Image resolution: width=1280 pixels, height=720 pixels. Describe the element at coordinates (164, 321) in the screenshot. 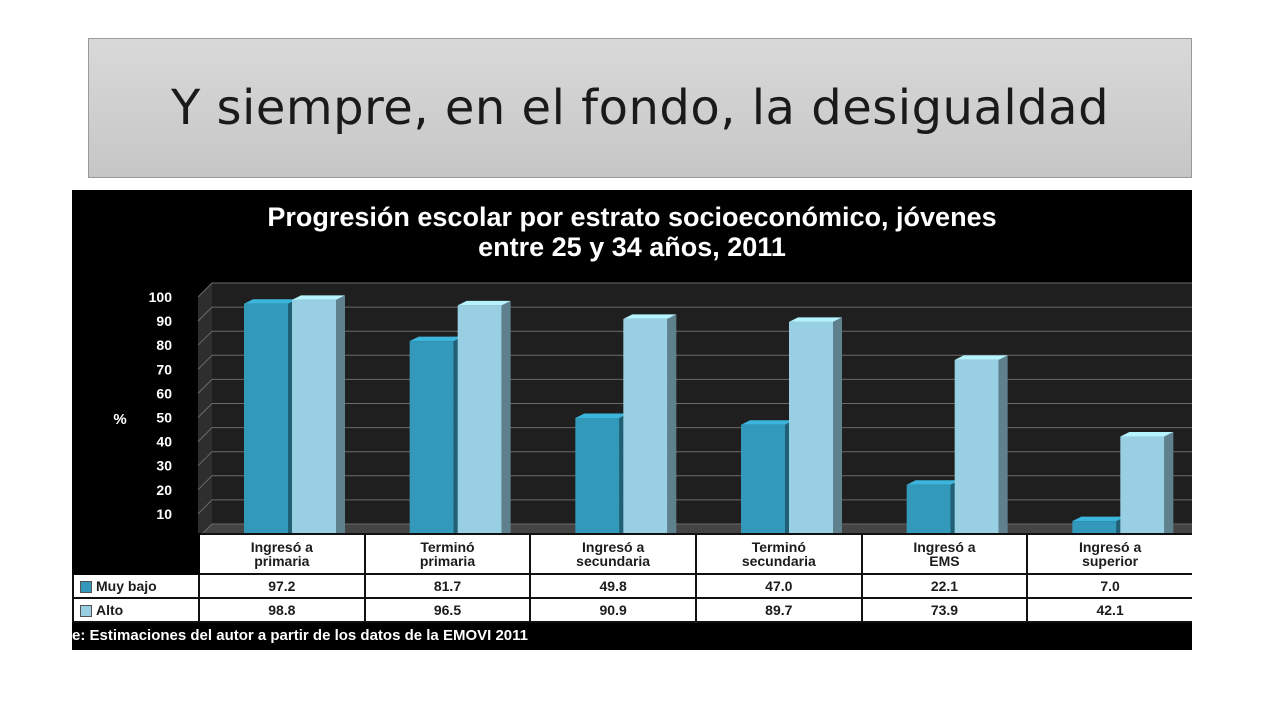

I see `y-tick-label: 90` at that location.